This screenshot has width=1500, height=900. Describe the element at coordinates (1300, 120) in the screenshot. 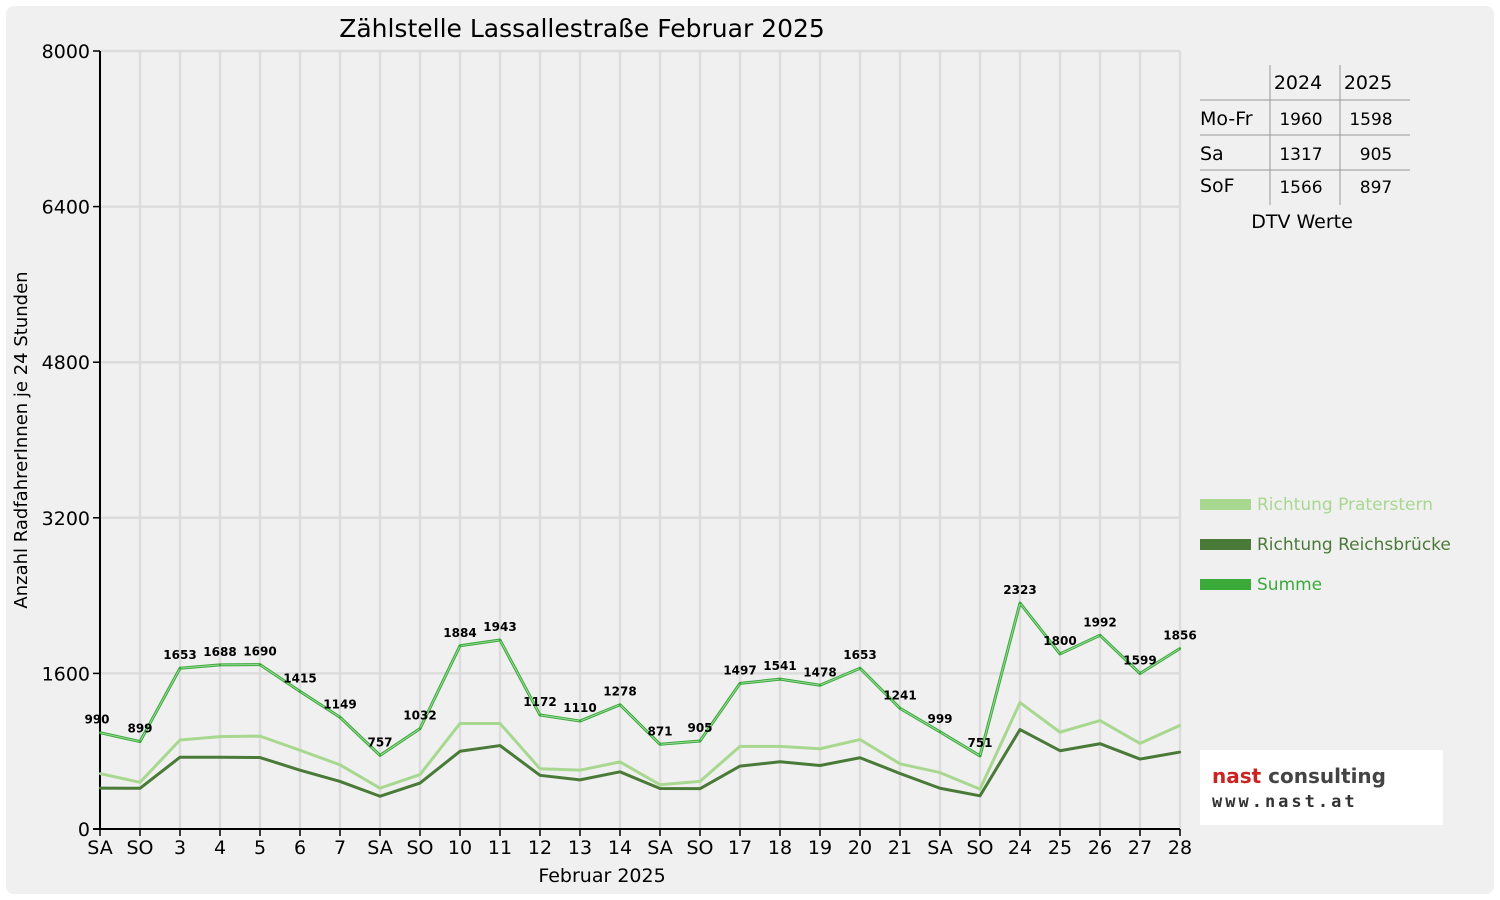

I see `dtv-value: 1960` at that location.